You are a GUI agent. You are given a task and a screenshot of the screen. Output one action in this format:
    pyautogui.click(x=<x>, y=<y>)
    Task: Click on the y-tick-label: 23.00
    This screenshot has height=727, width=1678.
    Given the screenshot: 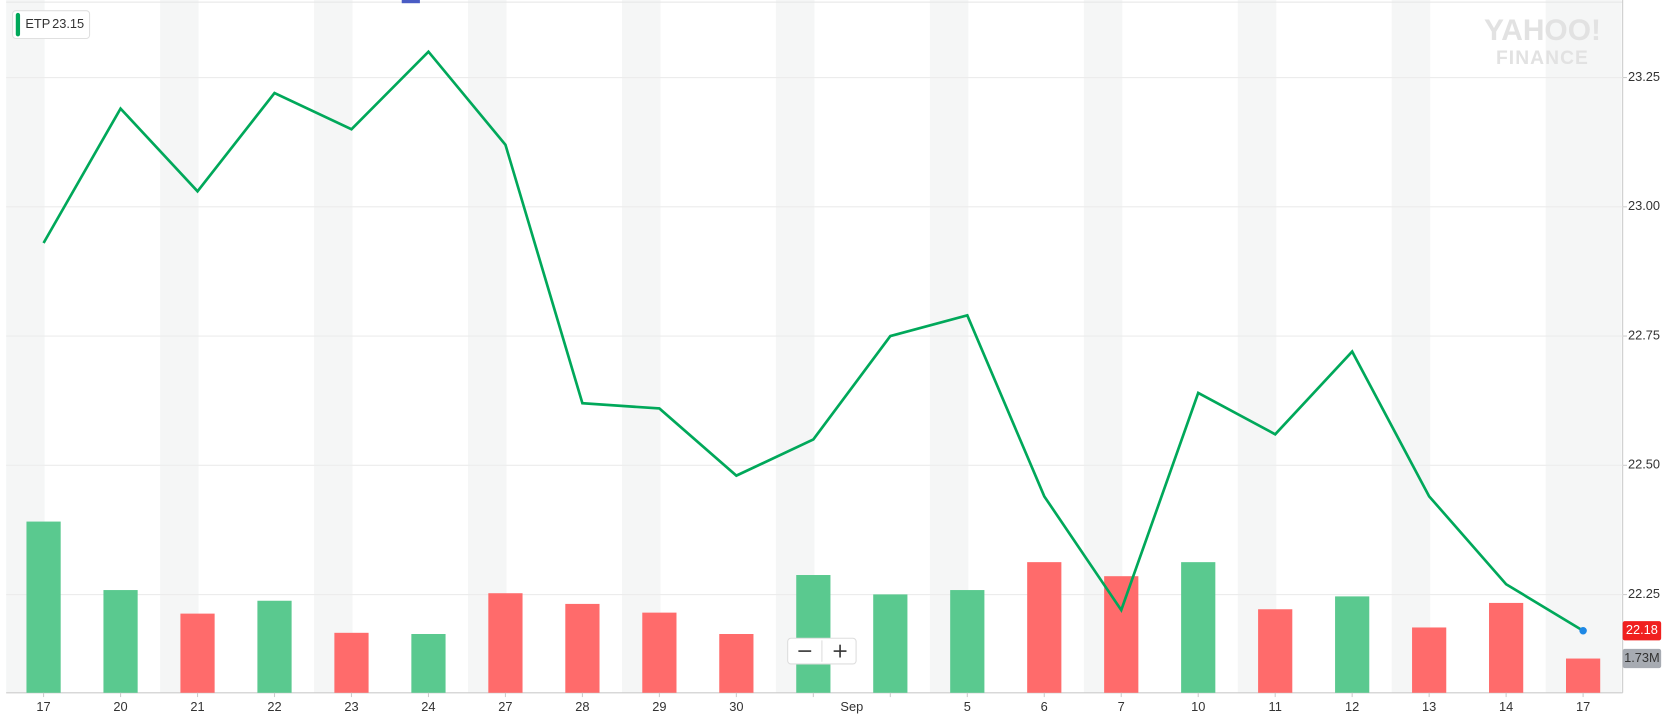 What is the action you would take?
    pyautogui.click(x=1644, y=205)
    